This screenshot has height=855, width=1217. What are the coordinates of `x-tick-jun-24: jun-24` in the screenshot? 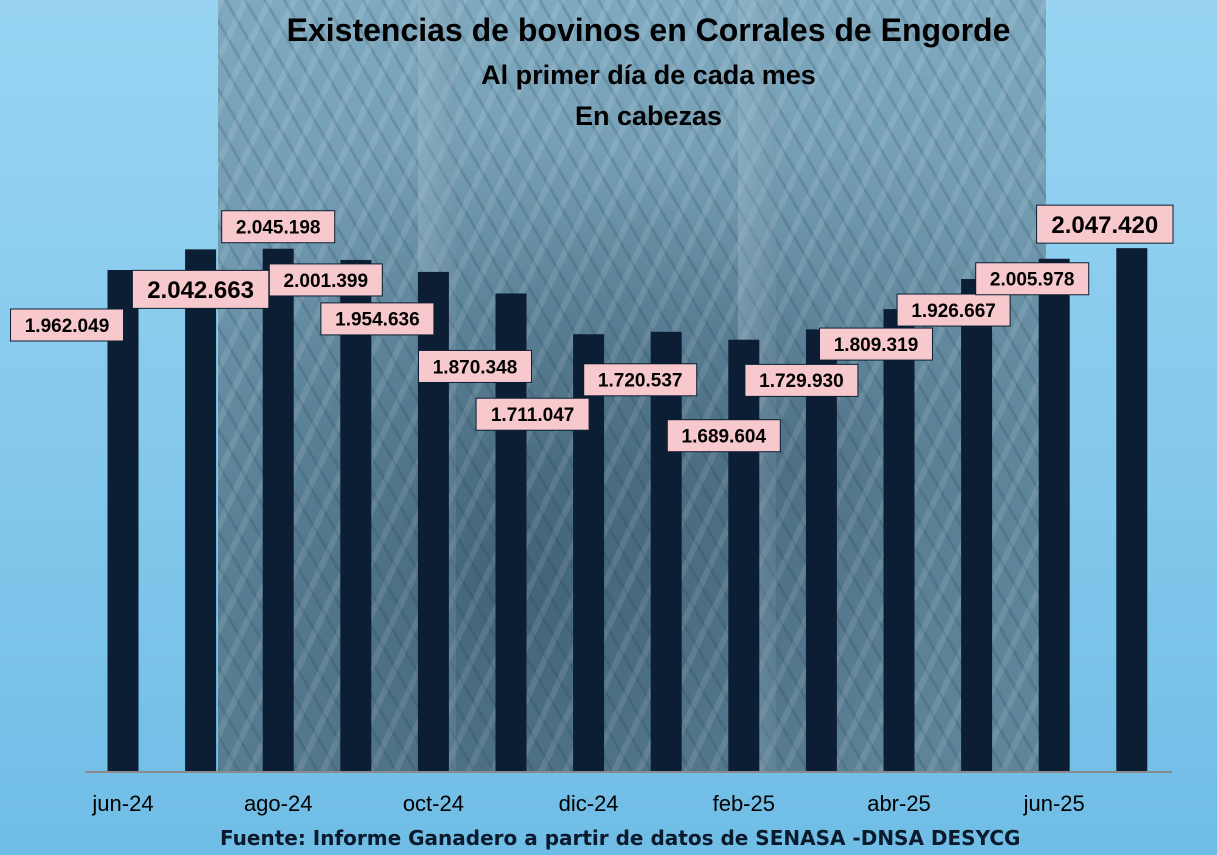 It's located at (122, 803).